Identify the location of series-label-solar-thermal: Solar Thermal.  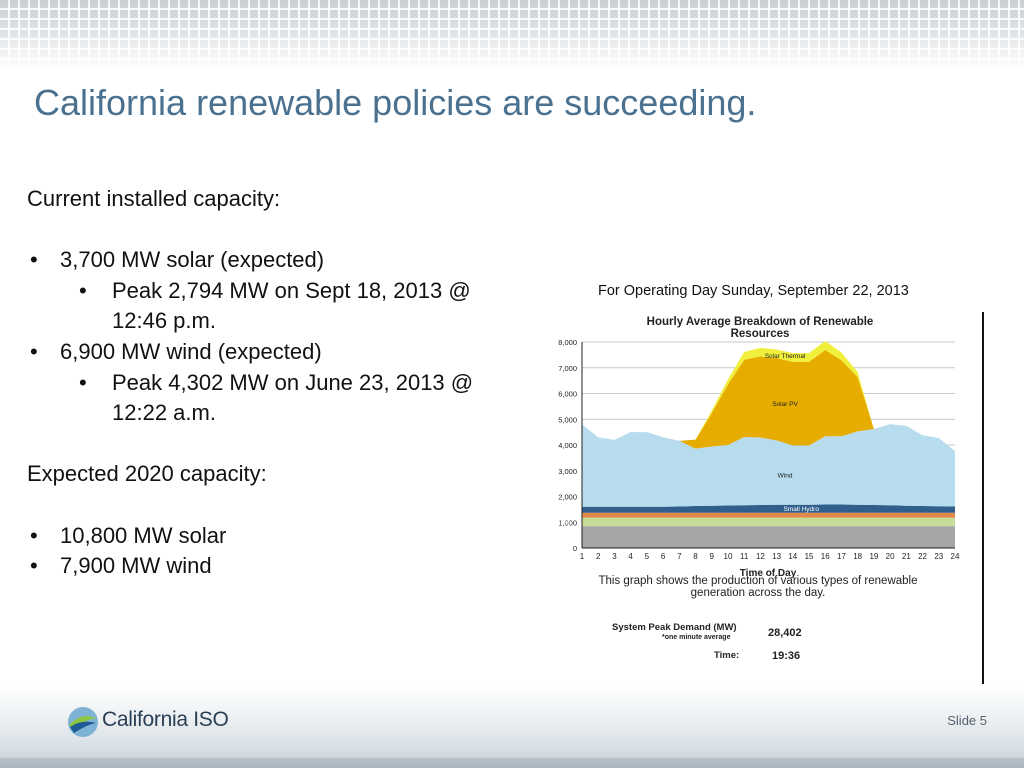
(785, 356).